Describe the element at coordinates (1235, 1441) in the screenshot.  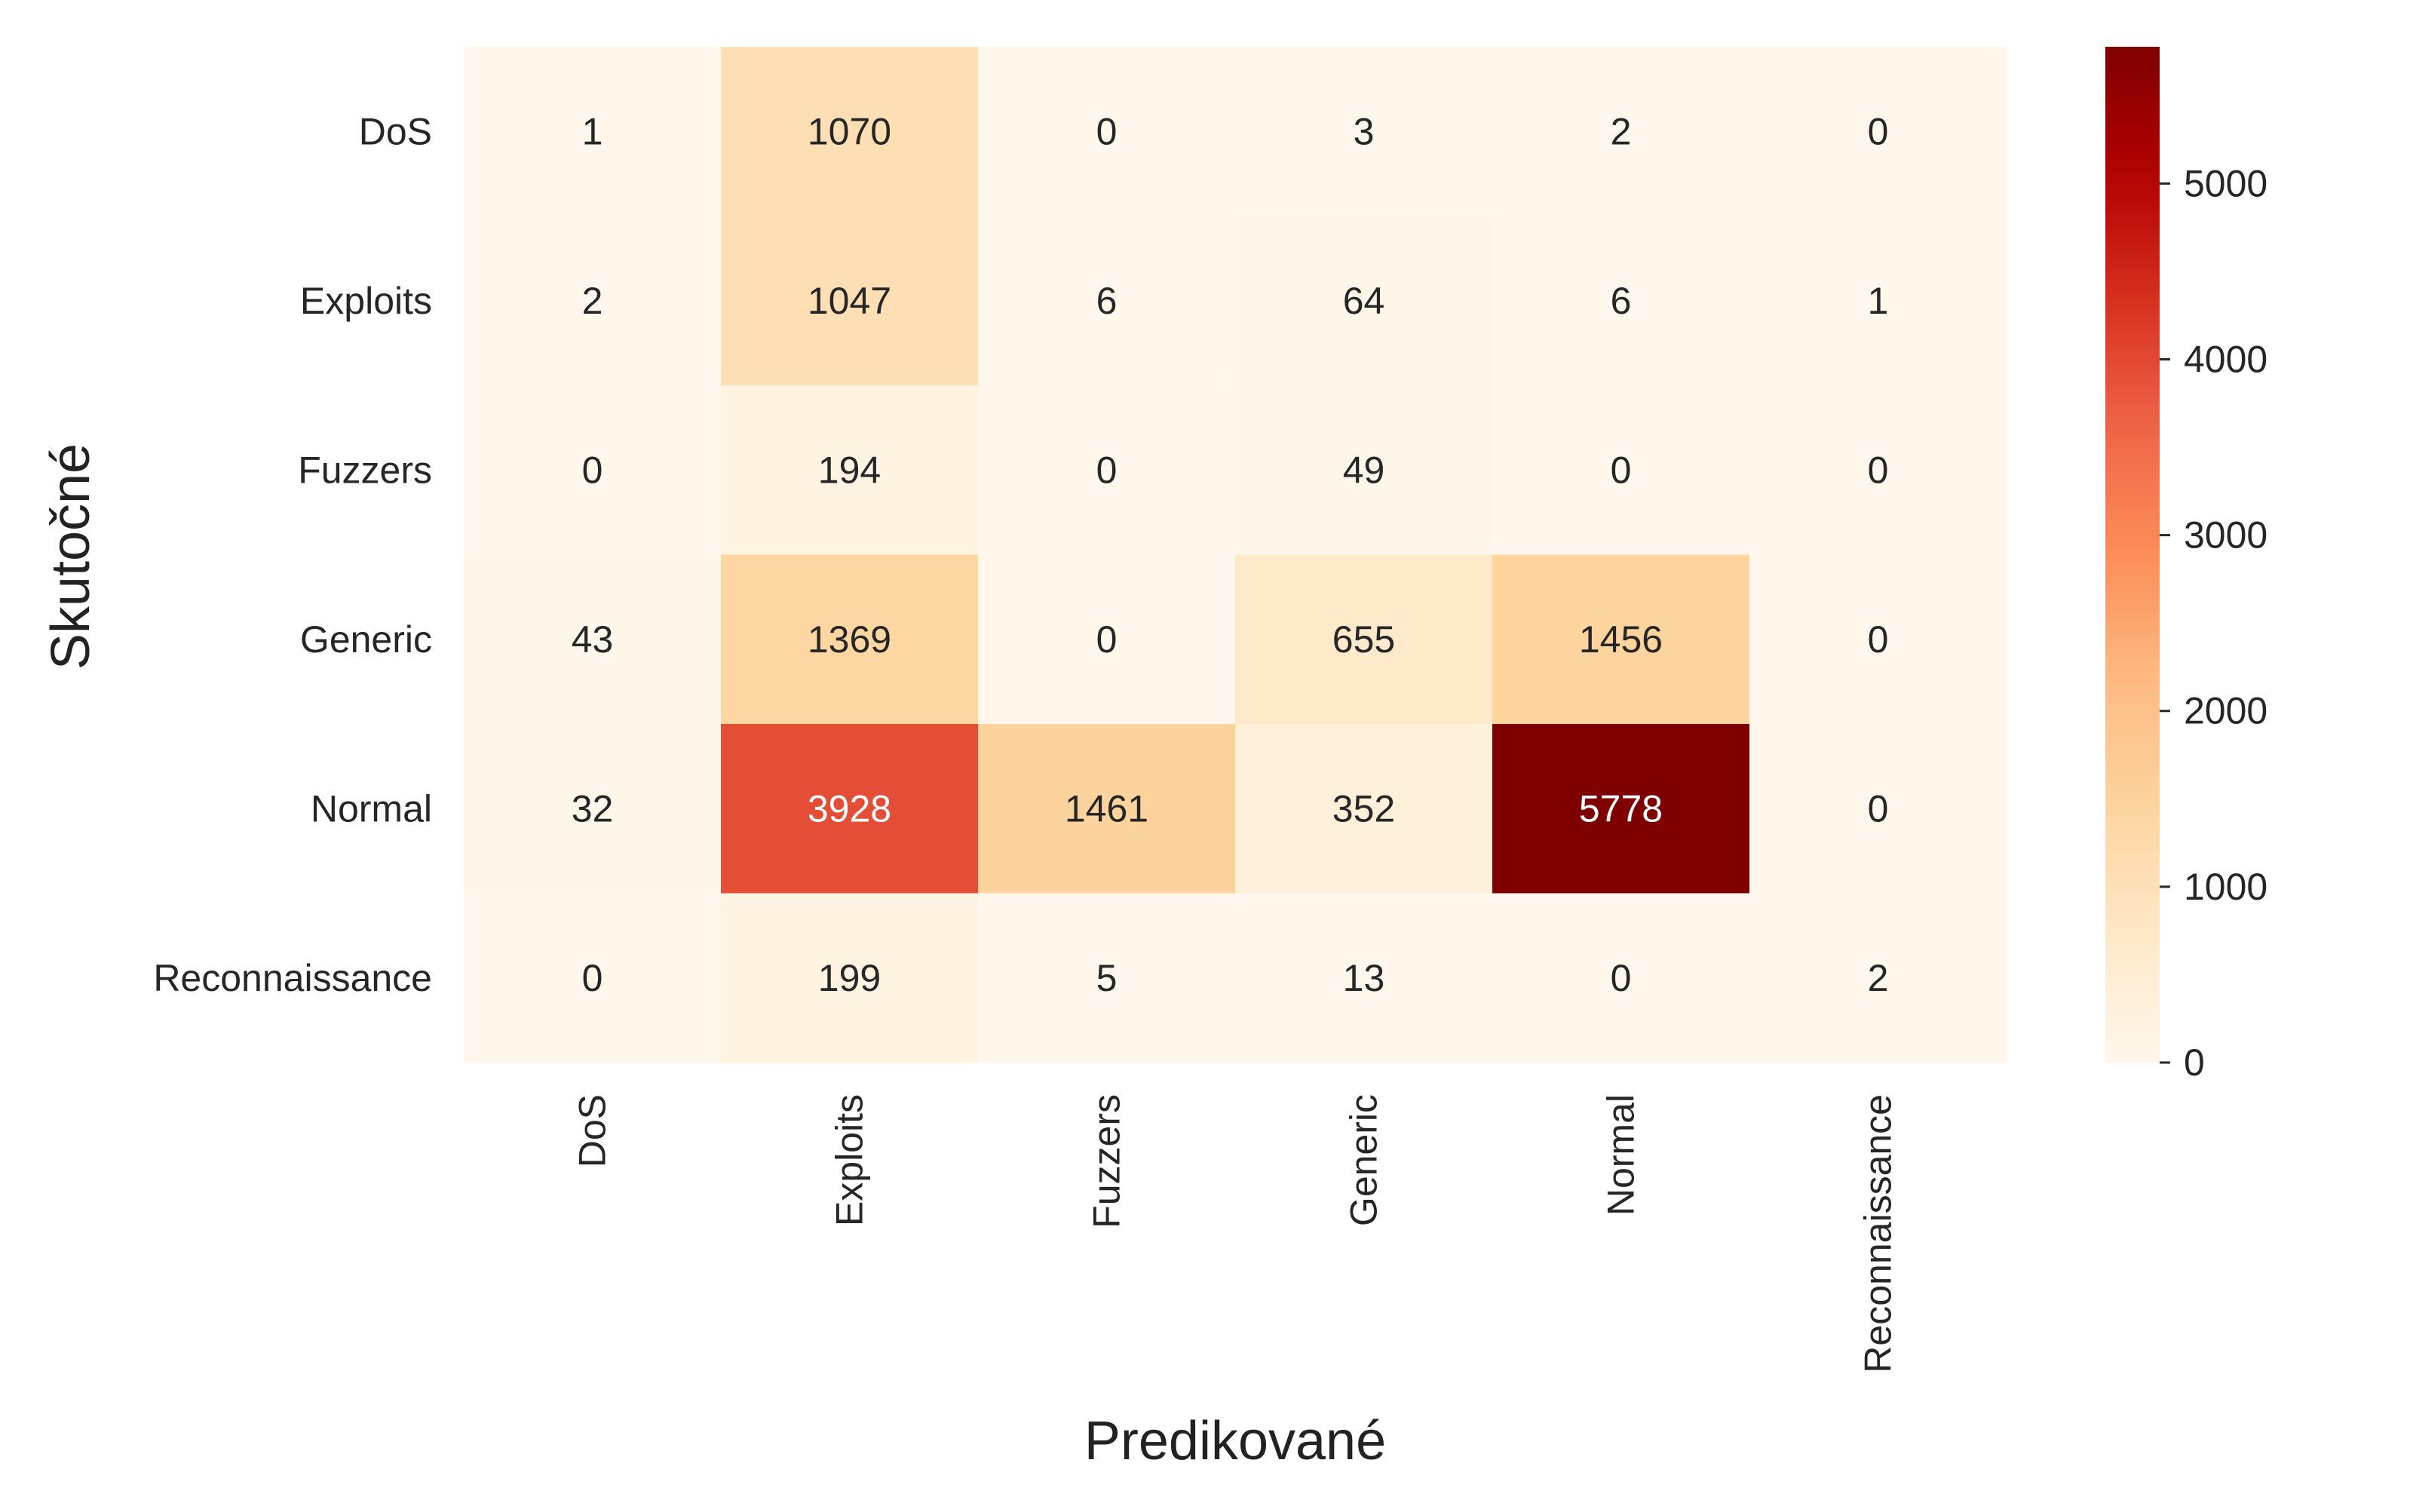
I see `x-axis-label: Predikované` at that location.